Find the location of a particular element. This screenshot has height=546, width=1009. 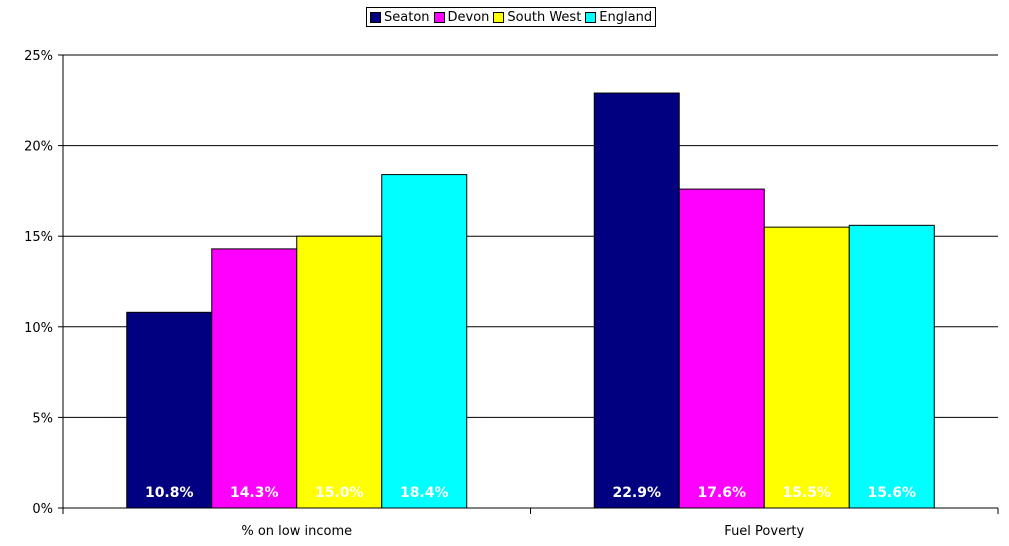

y-tick-label: 5% is located at coordinates (42, 418).